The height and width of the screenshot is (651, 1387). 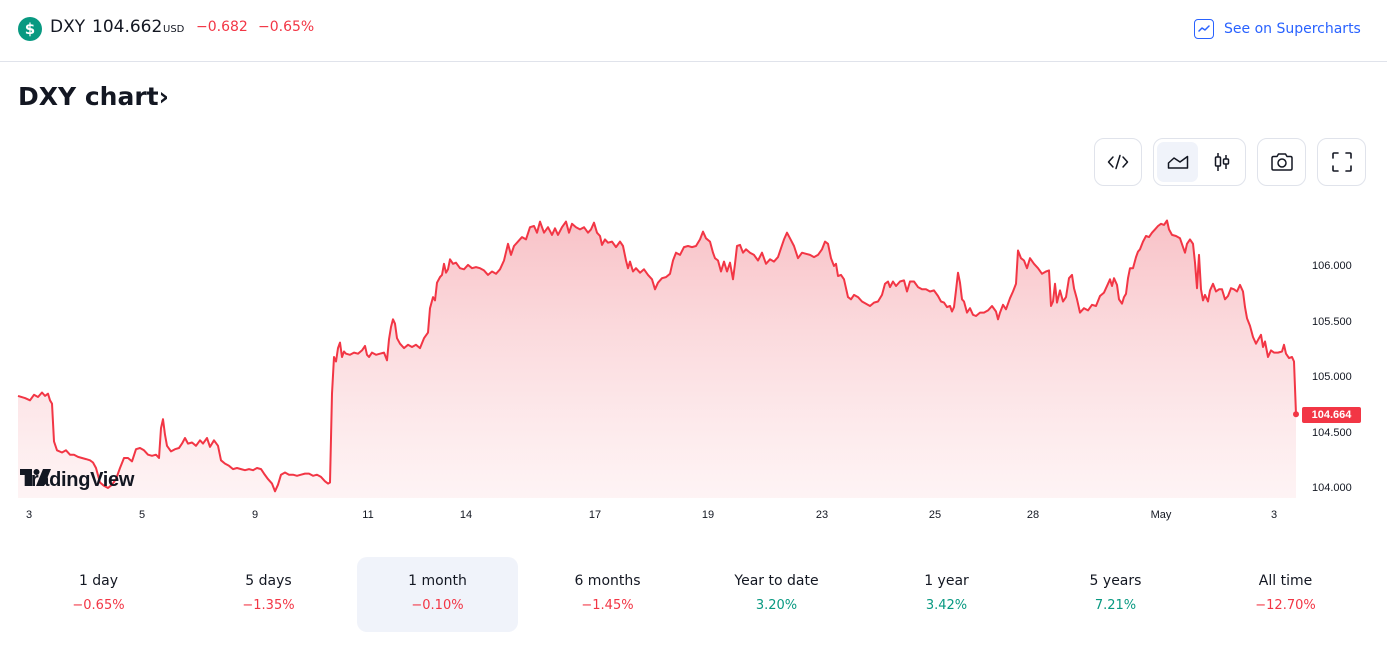 What do you see at coordinates (607, 605) in the screenshot?
I see `period-change: −1.45%` at bounding box center [607, 605].